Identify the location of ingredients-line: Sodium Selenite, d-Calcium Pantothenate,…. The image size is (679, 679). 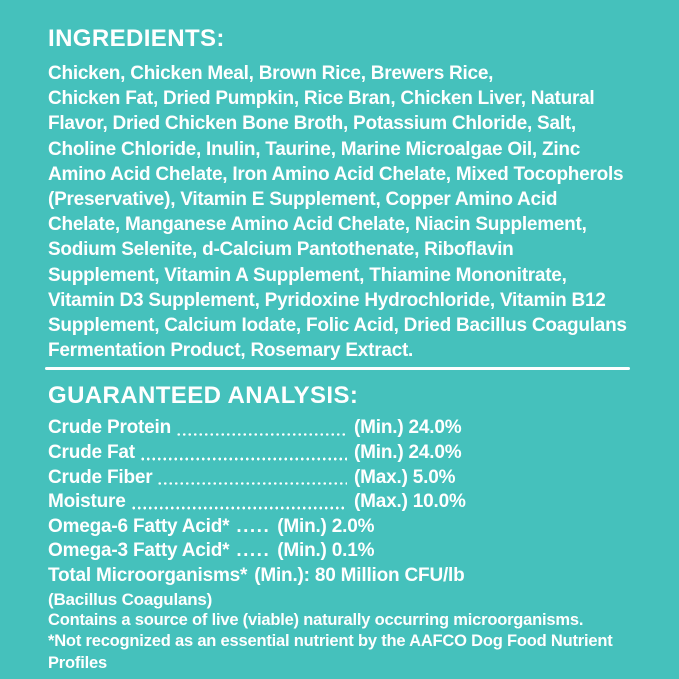
(281, 250).